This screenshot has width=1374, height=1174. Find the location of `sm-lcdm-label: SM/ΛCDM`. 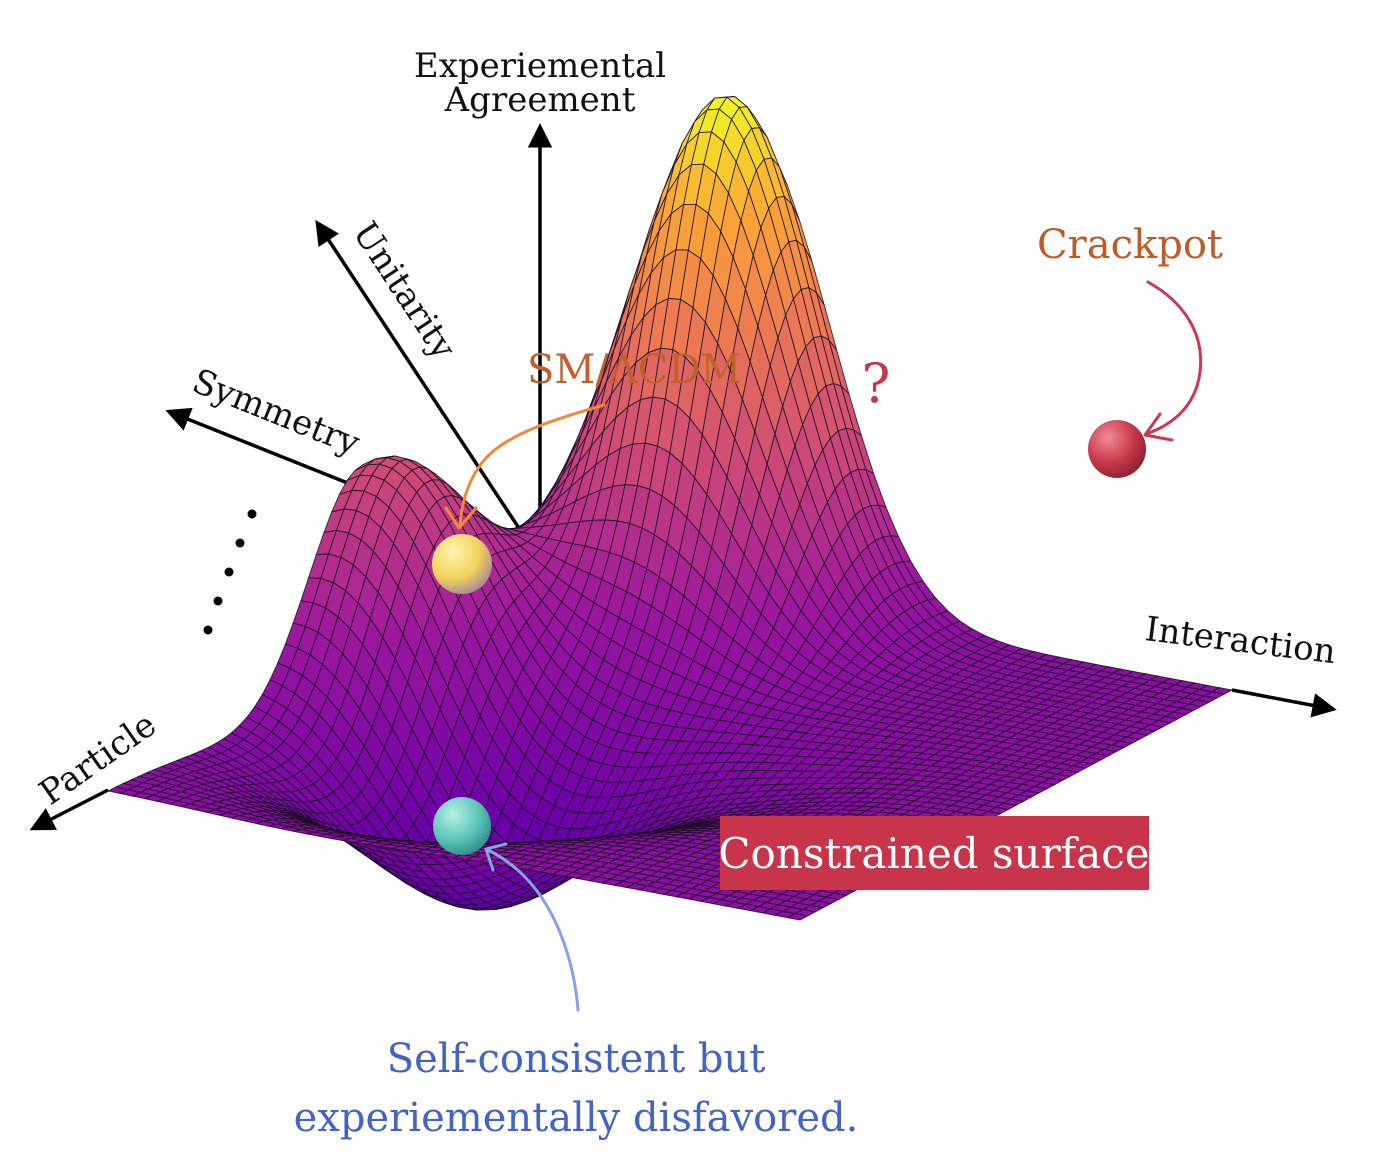

sm-lcdm-label: SM/ΛCDM is located at coordinates (634, 370).